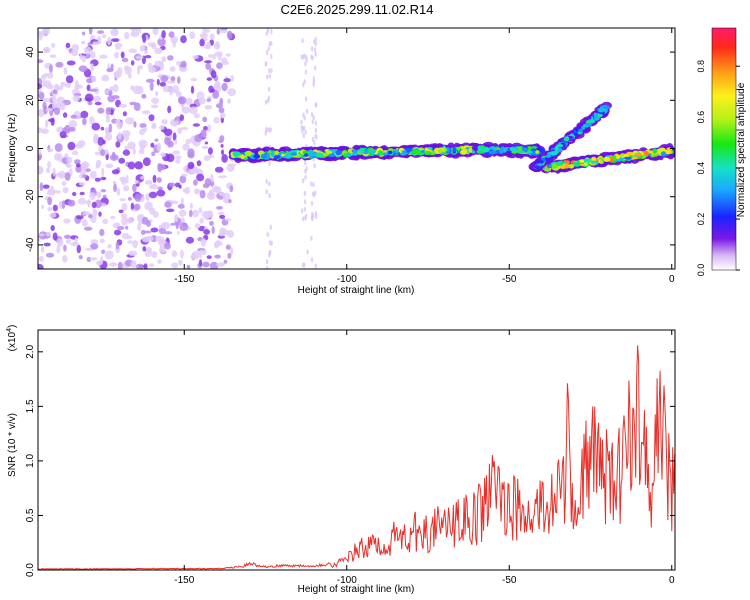 The height and width of the screenshot is (600, 750). Describe the element at coordinates (701, 219) in the screenshot. I see `colorbar-tick-label: 0.2` at that location.